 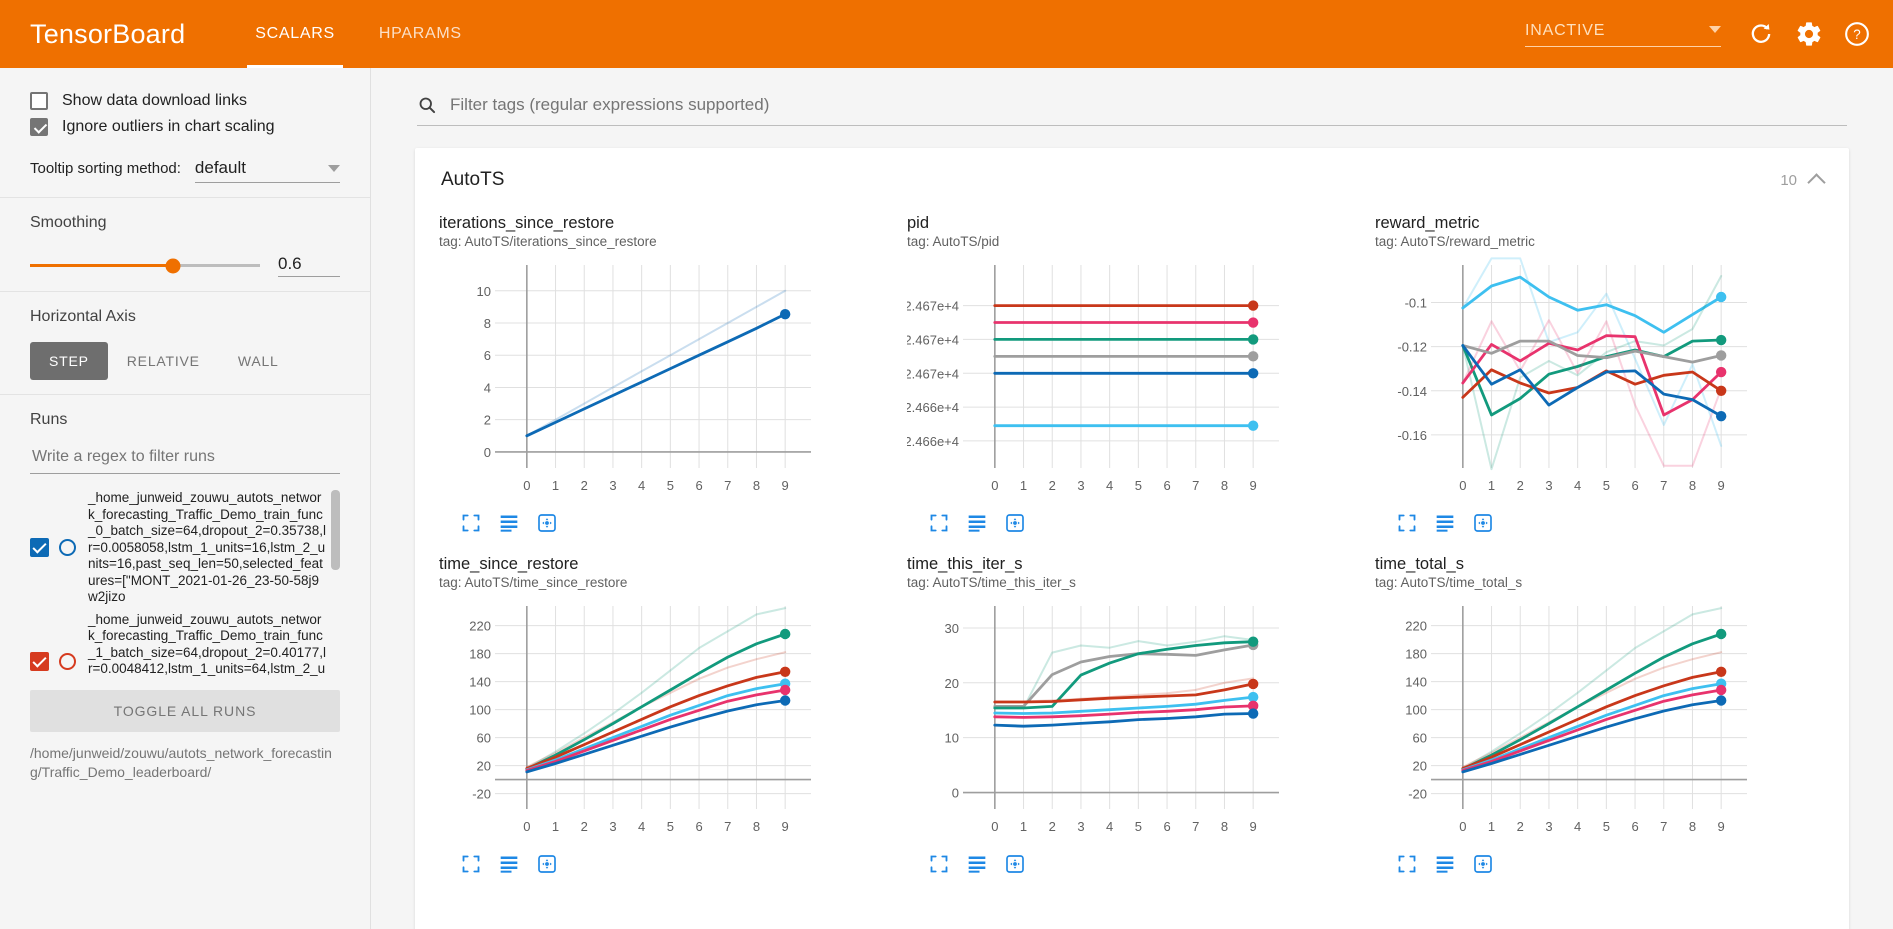 What do you see at coordinates (1592, 351) in the screenshot?
I see `chart-series-gray-smoothed` at bounding box center [1592, 351].